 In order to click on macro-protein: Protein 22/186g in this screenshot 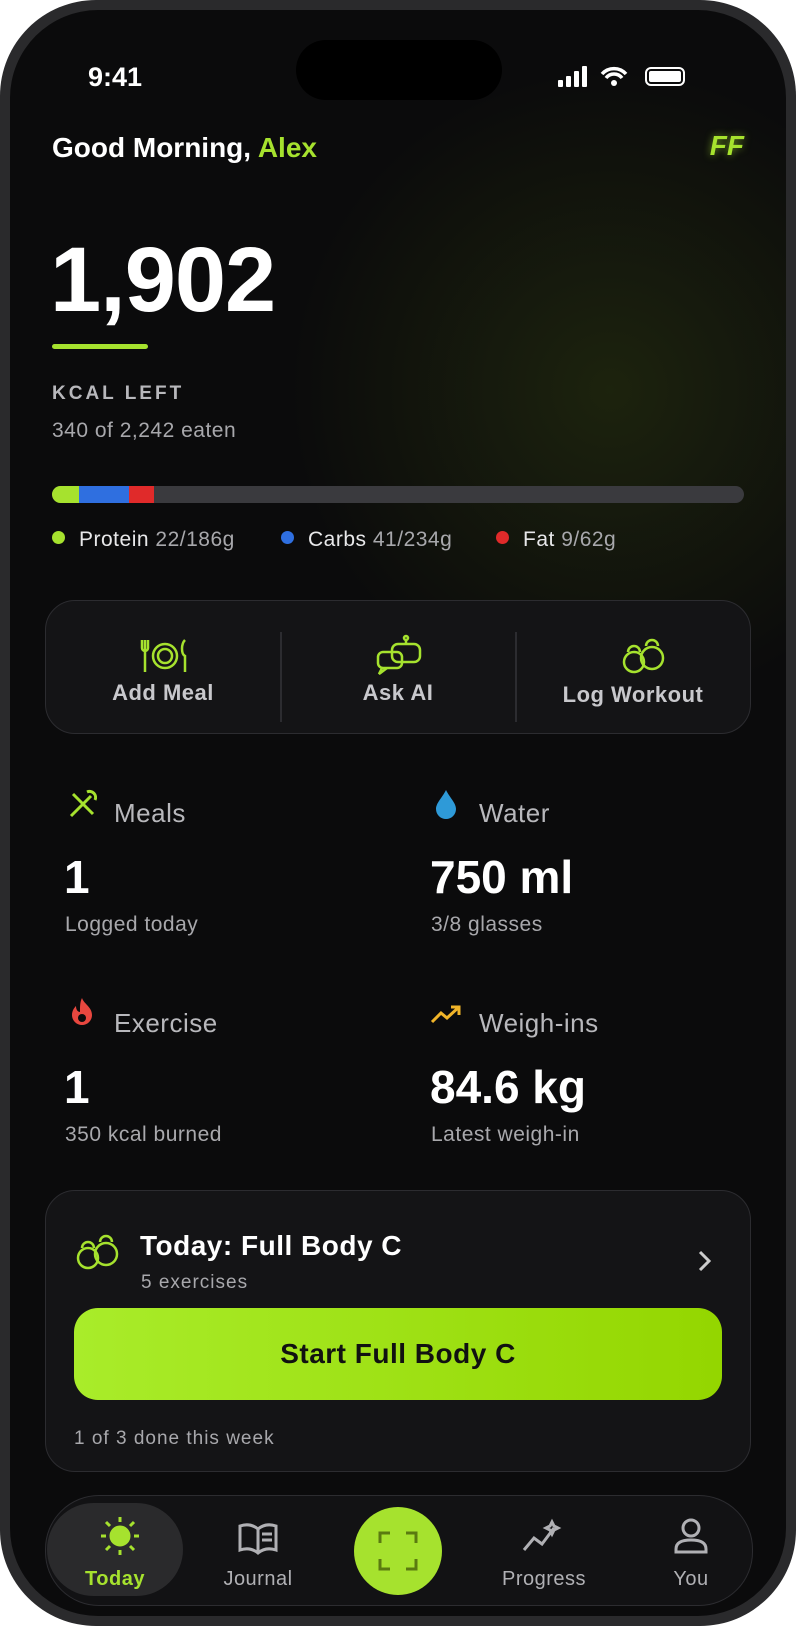, I will do `click(143, 540)`.